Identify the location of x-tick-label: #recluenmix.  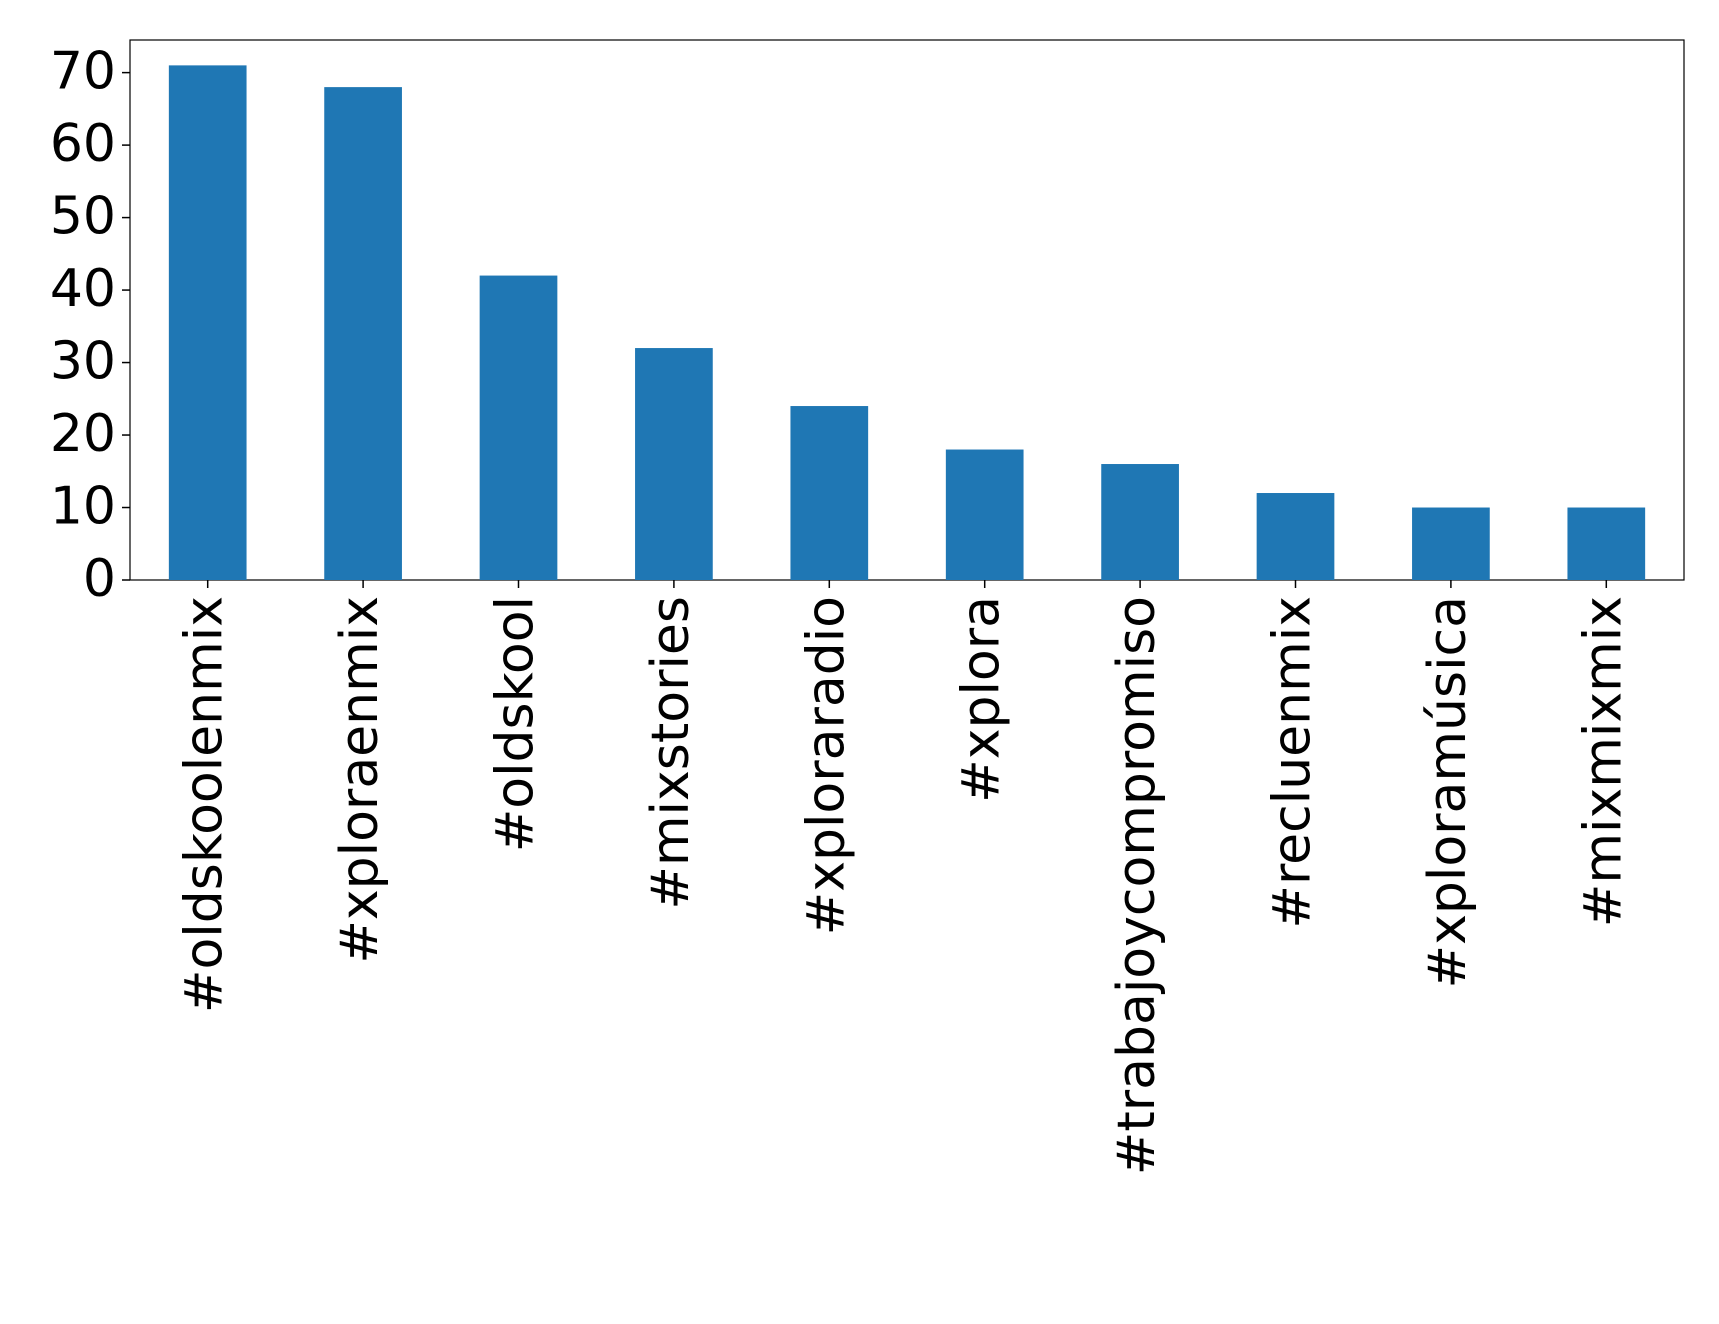
(1293, 762).